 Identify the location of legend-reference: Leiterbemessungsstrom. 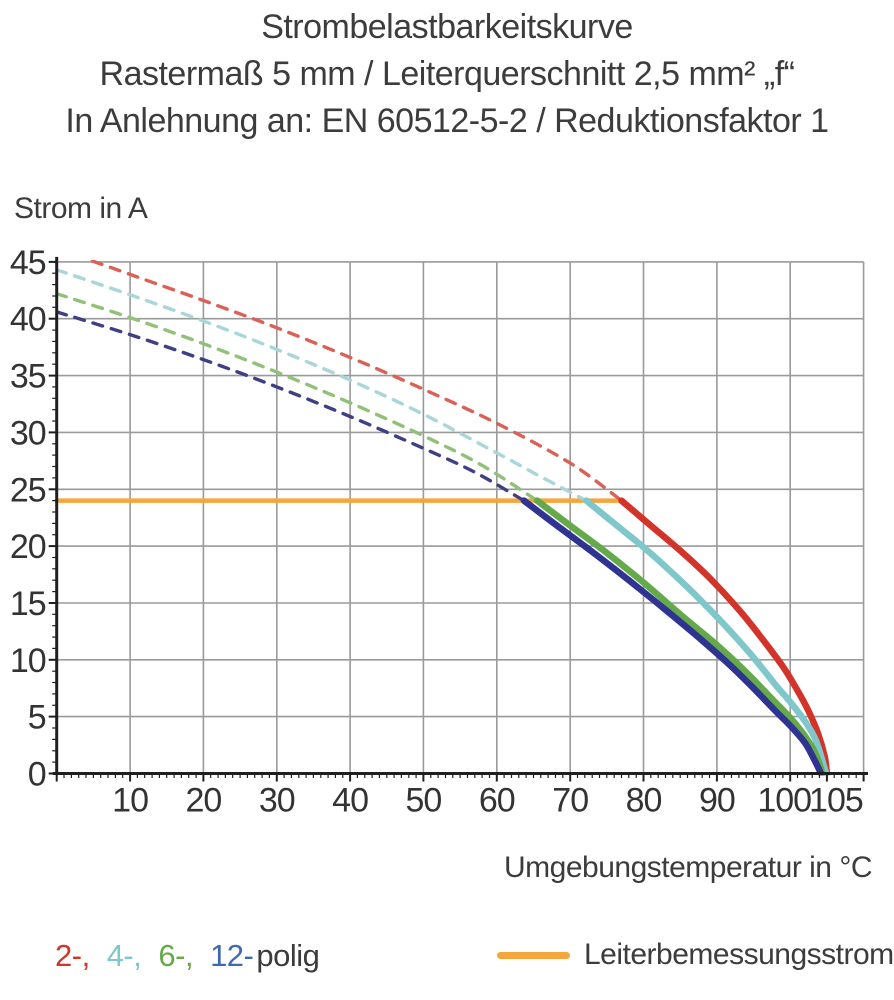
(695, 955).